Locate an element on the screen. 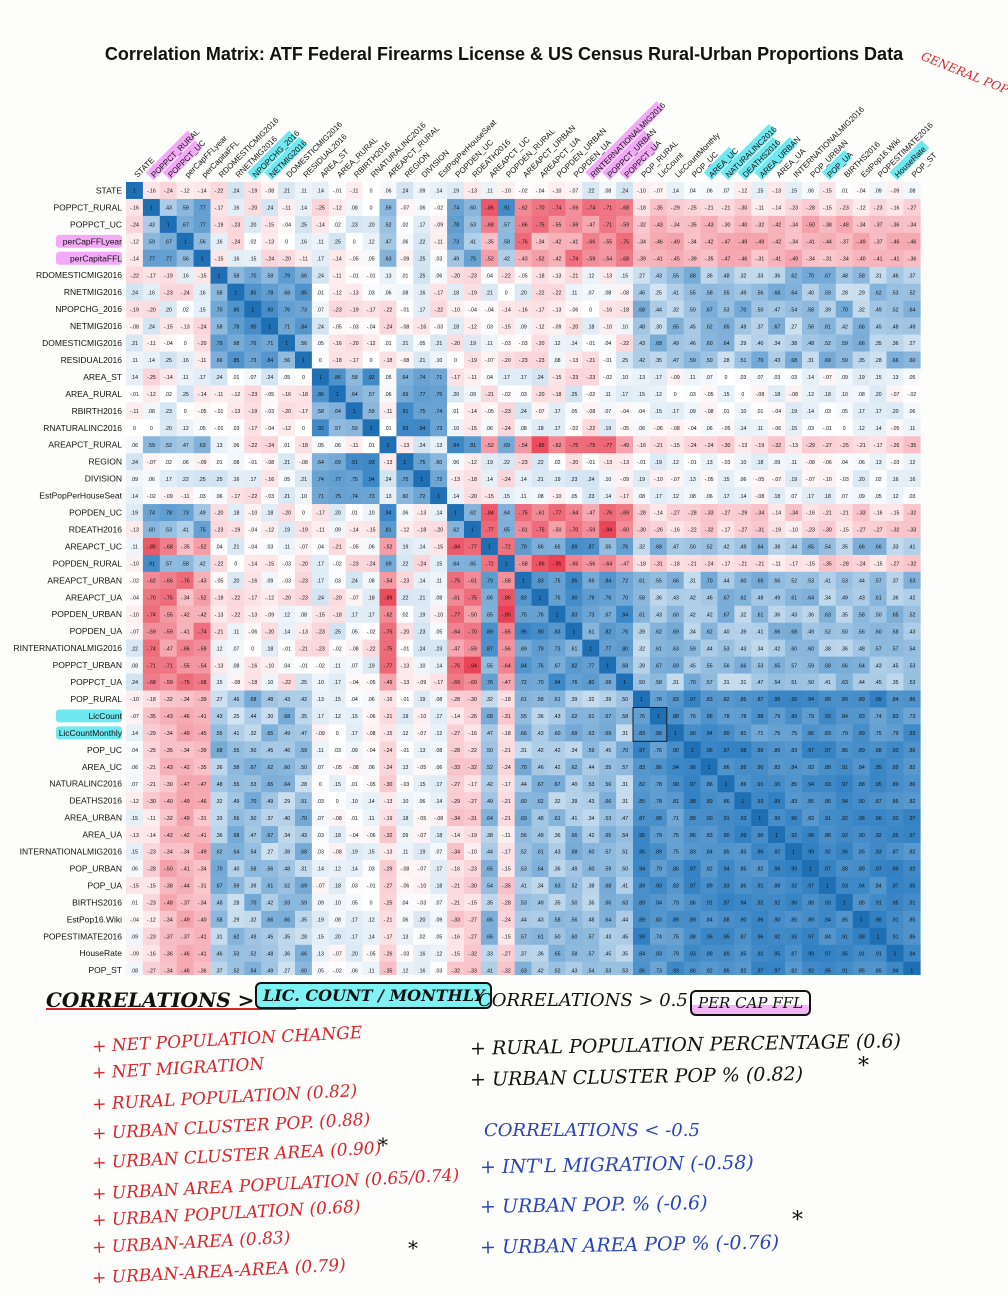  cell-value-label: -.20 is located at coordinates (286, 259).